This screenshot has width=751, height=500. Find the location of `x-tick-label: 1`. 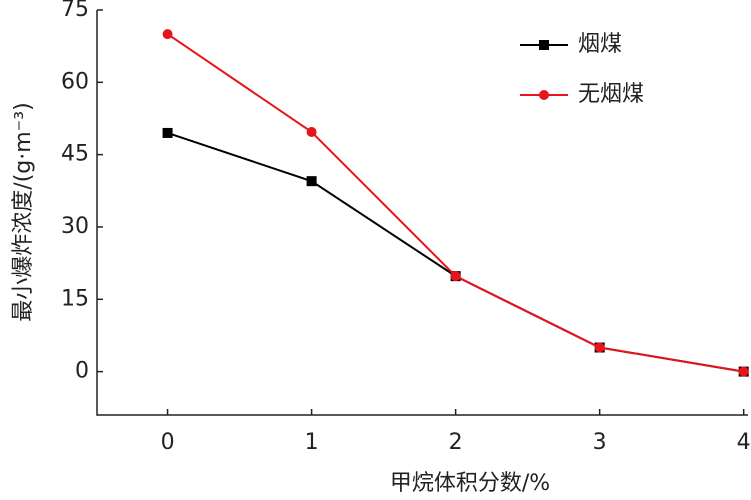

x-tick-label: 1 is located at coordinates (312, 442).